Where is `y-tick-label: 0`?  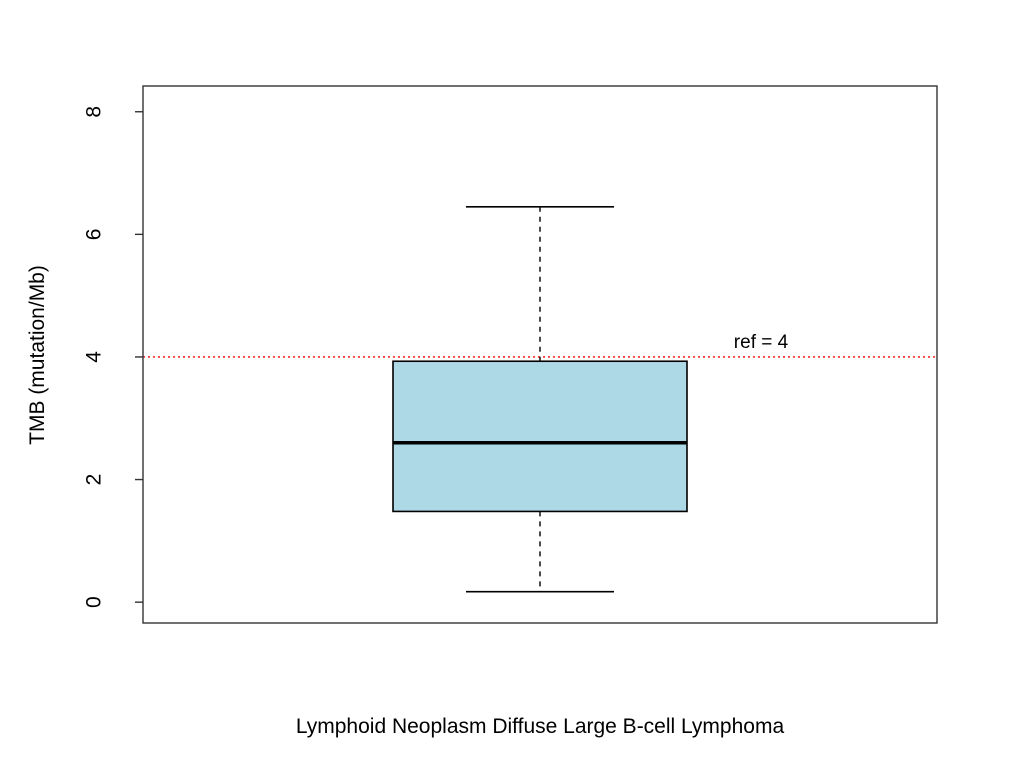 y-tick-label: 0 is located at coordinates (94, 602).